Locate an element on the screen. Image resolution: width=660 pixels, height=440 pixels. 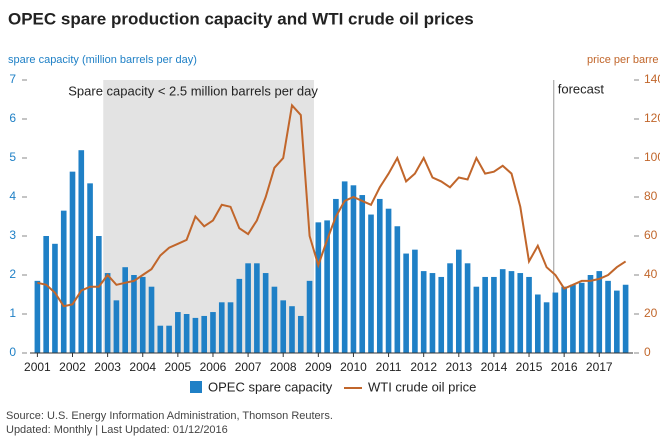
y-axis-label: spare capacity (million barrels per day) is located at coordinates (102, 60).